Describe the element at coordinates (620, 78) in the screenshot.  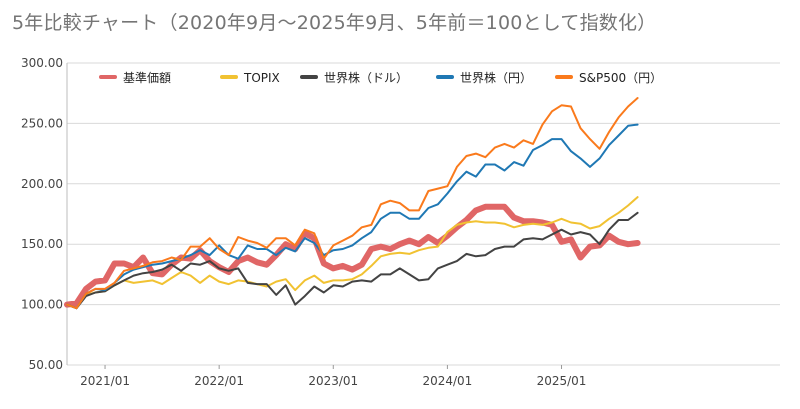
I see `legend-label: S&P500（円）` at that location.